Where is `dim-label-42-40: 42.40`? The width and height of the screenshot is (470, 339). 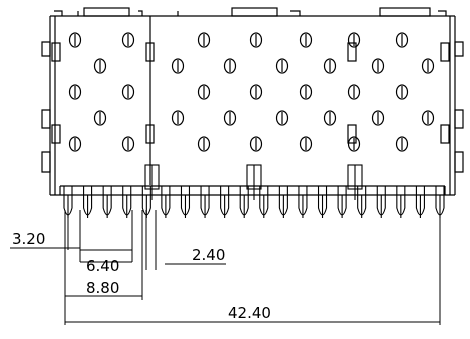 dim-label-42-40: 42.40 is located at coordinates (249, 313).